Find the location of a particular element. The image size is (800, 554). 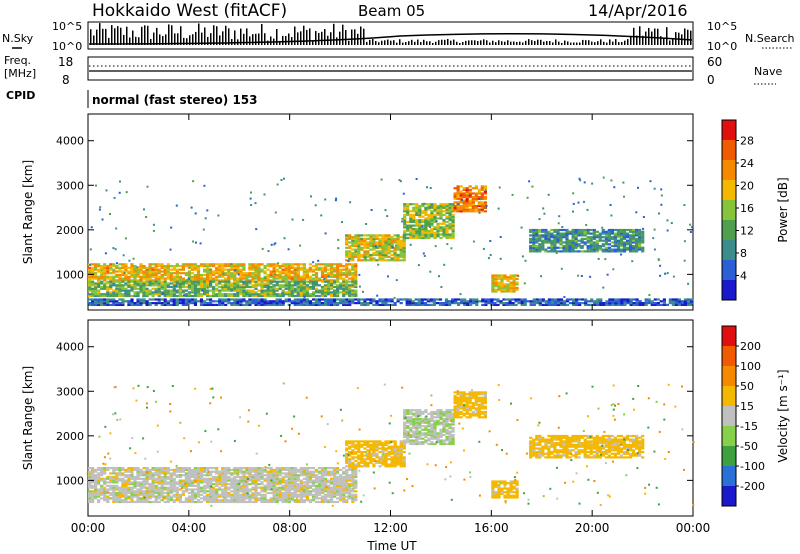

nsearch-label: N.Search is located at coordinates (770, 38).